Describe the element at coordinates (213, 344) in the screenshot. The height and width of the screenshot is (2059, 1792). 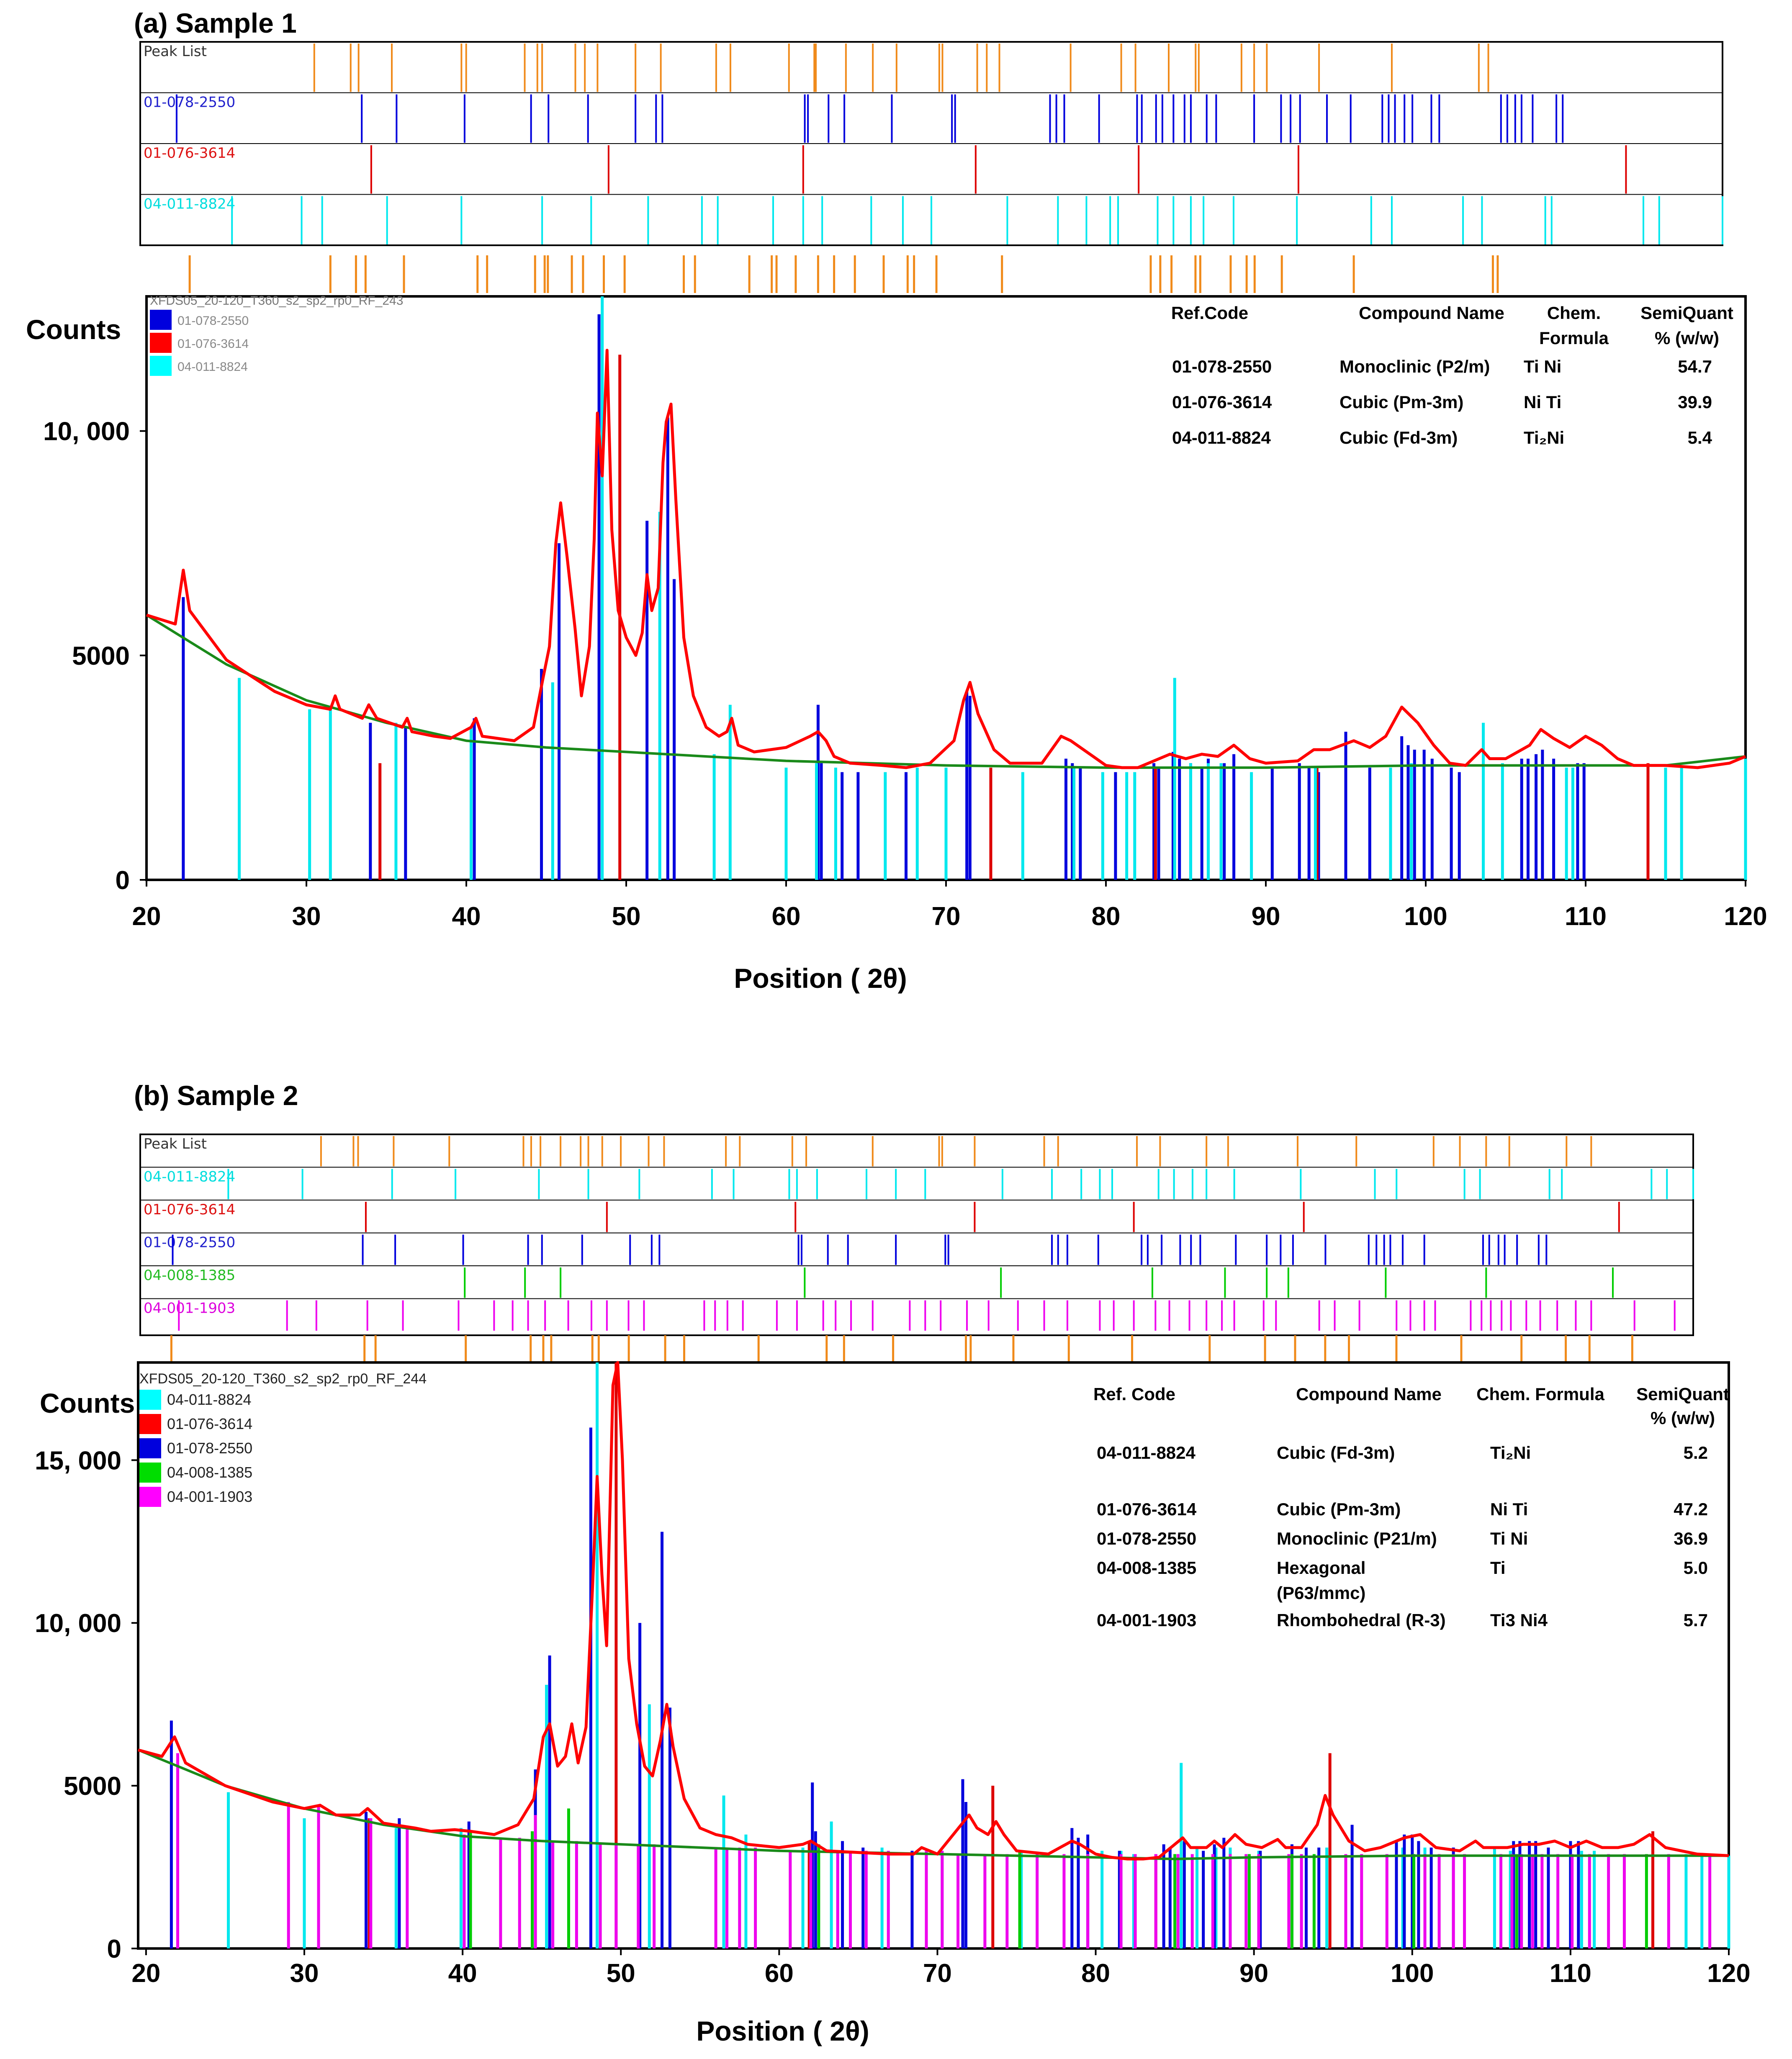
I see `legend-label: 01-076-3614` at that location.